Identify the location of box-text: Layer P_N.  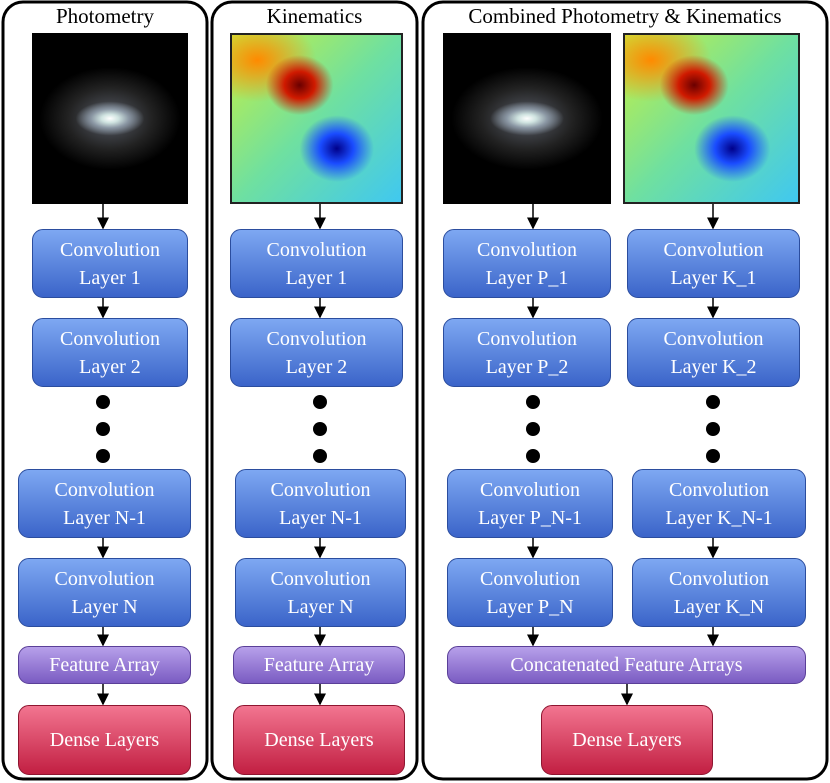
(530, 606).